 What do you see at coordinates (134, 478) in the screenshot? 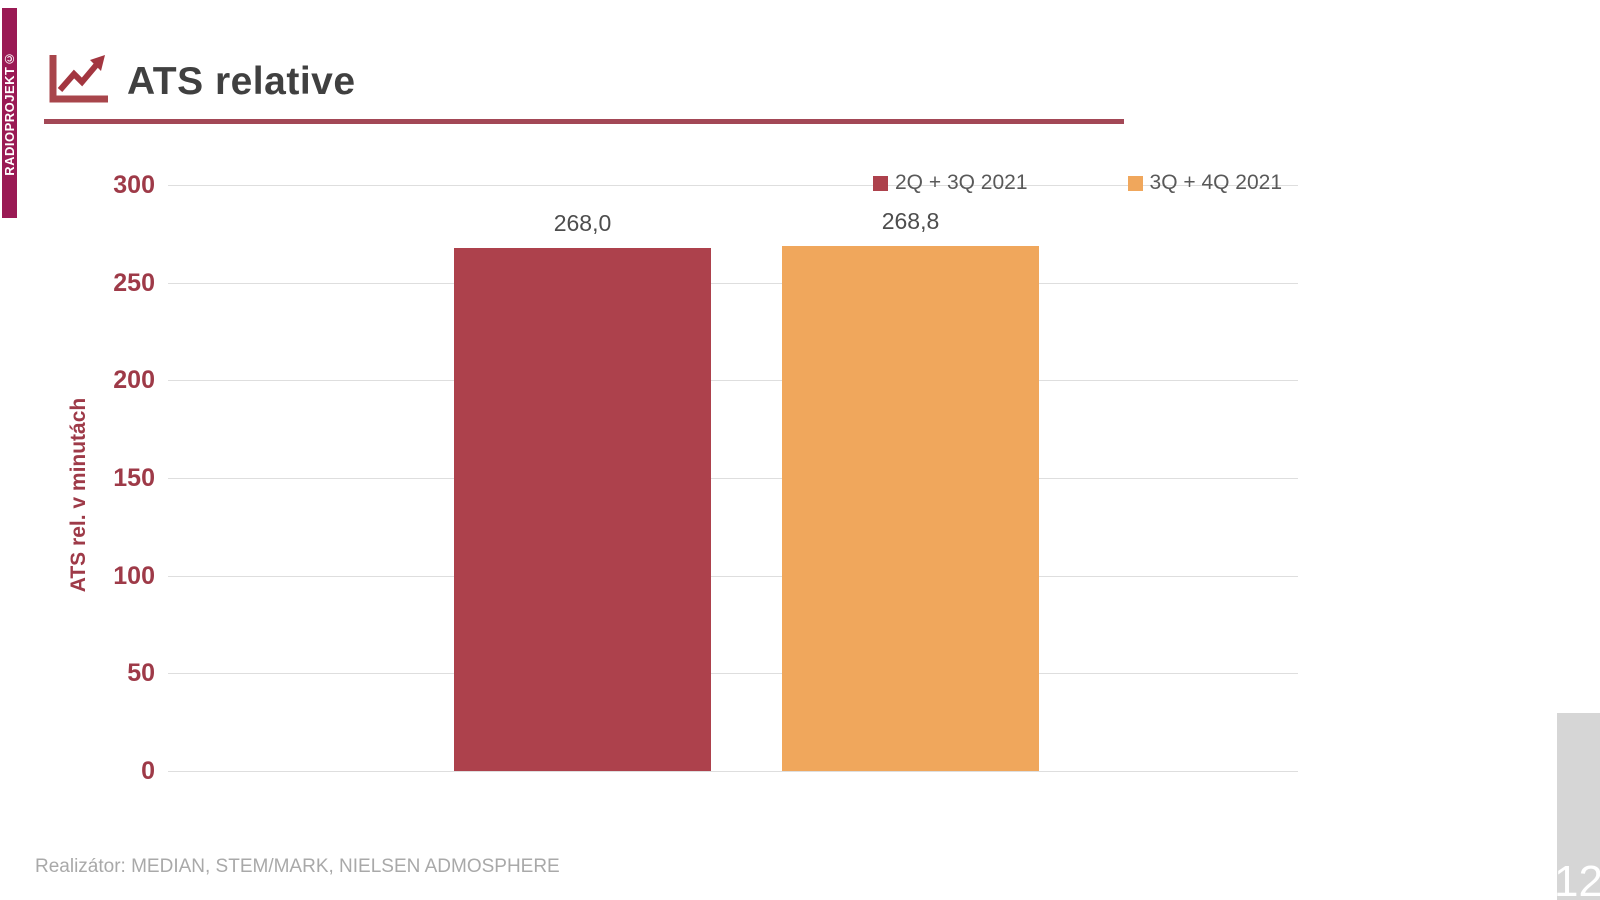
I see `y-tick-label-150: 150` at bounding box center [134, 478].